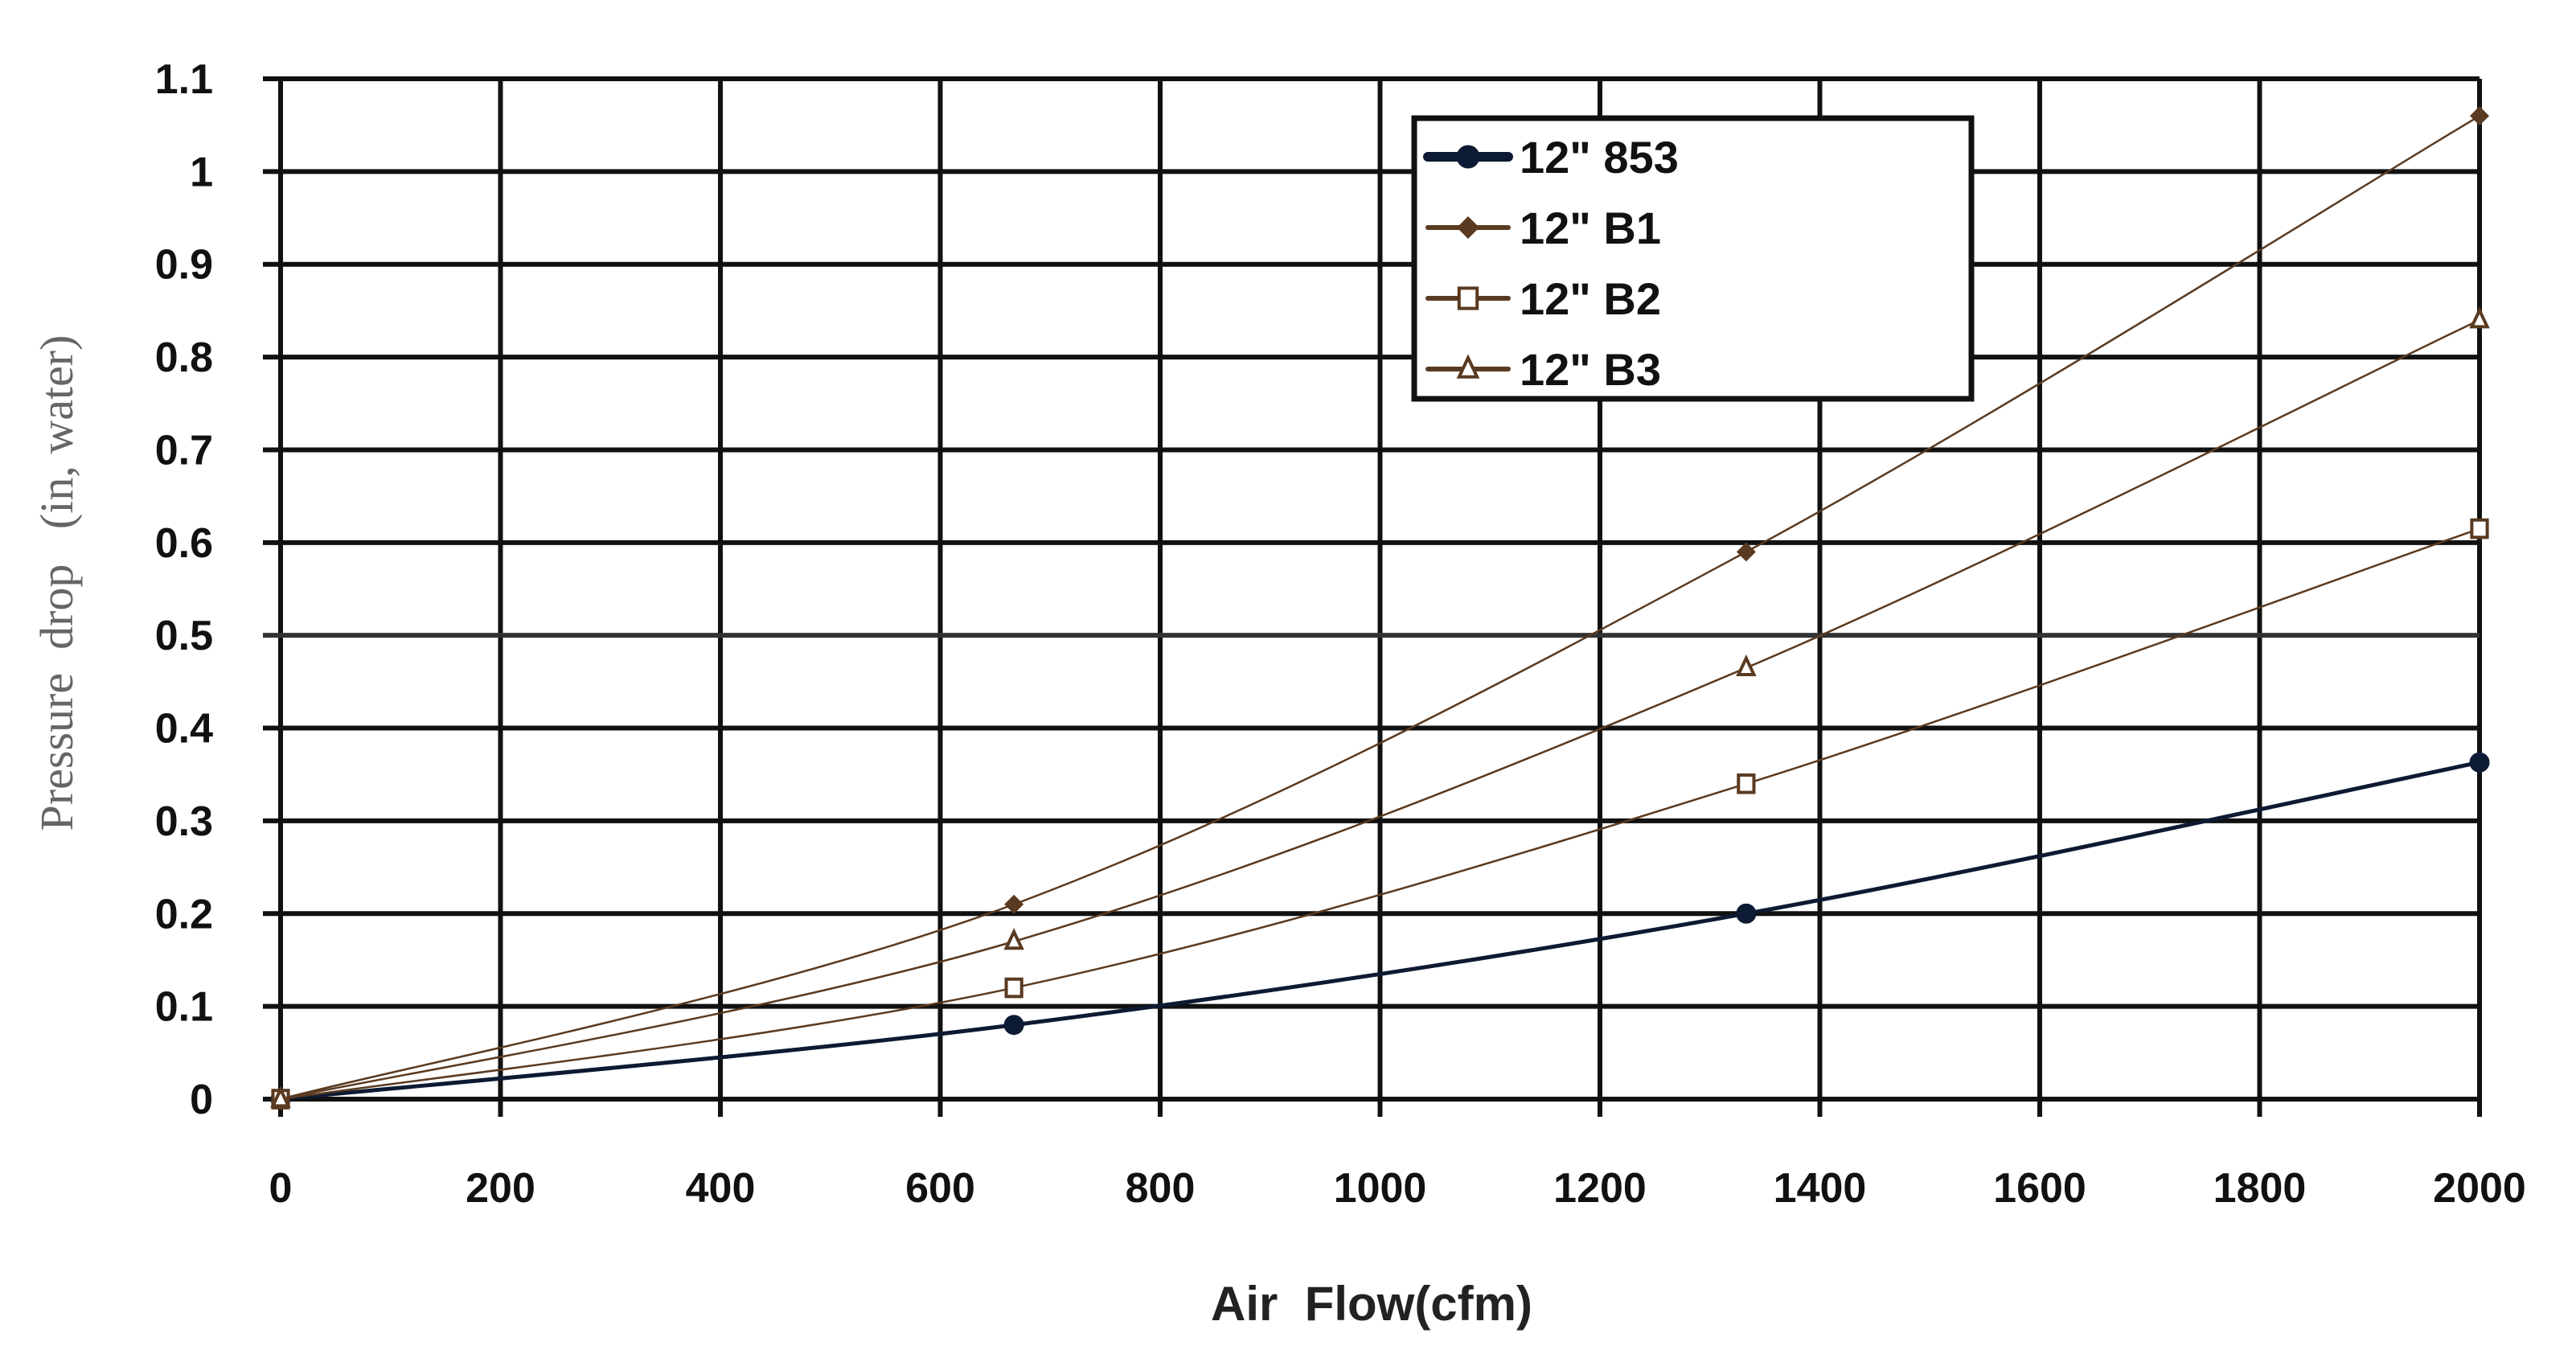  Describe the element at coordinates (281, 1188) in the screenshot. I see `x-tick-label: 0` at that location.